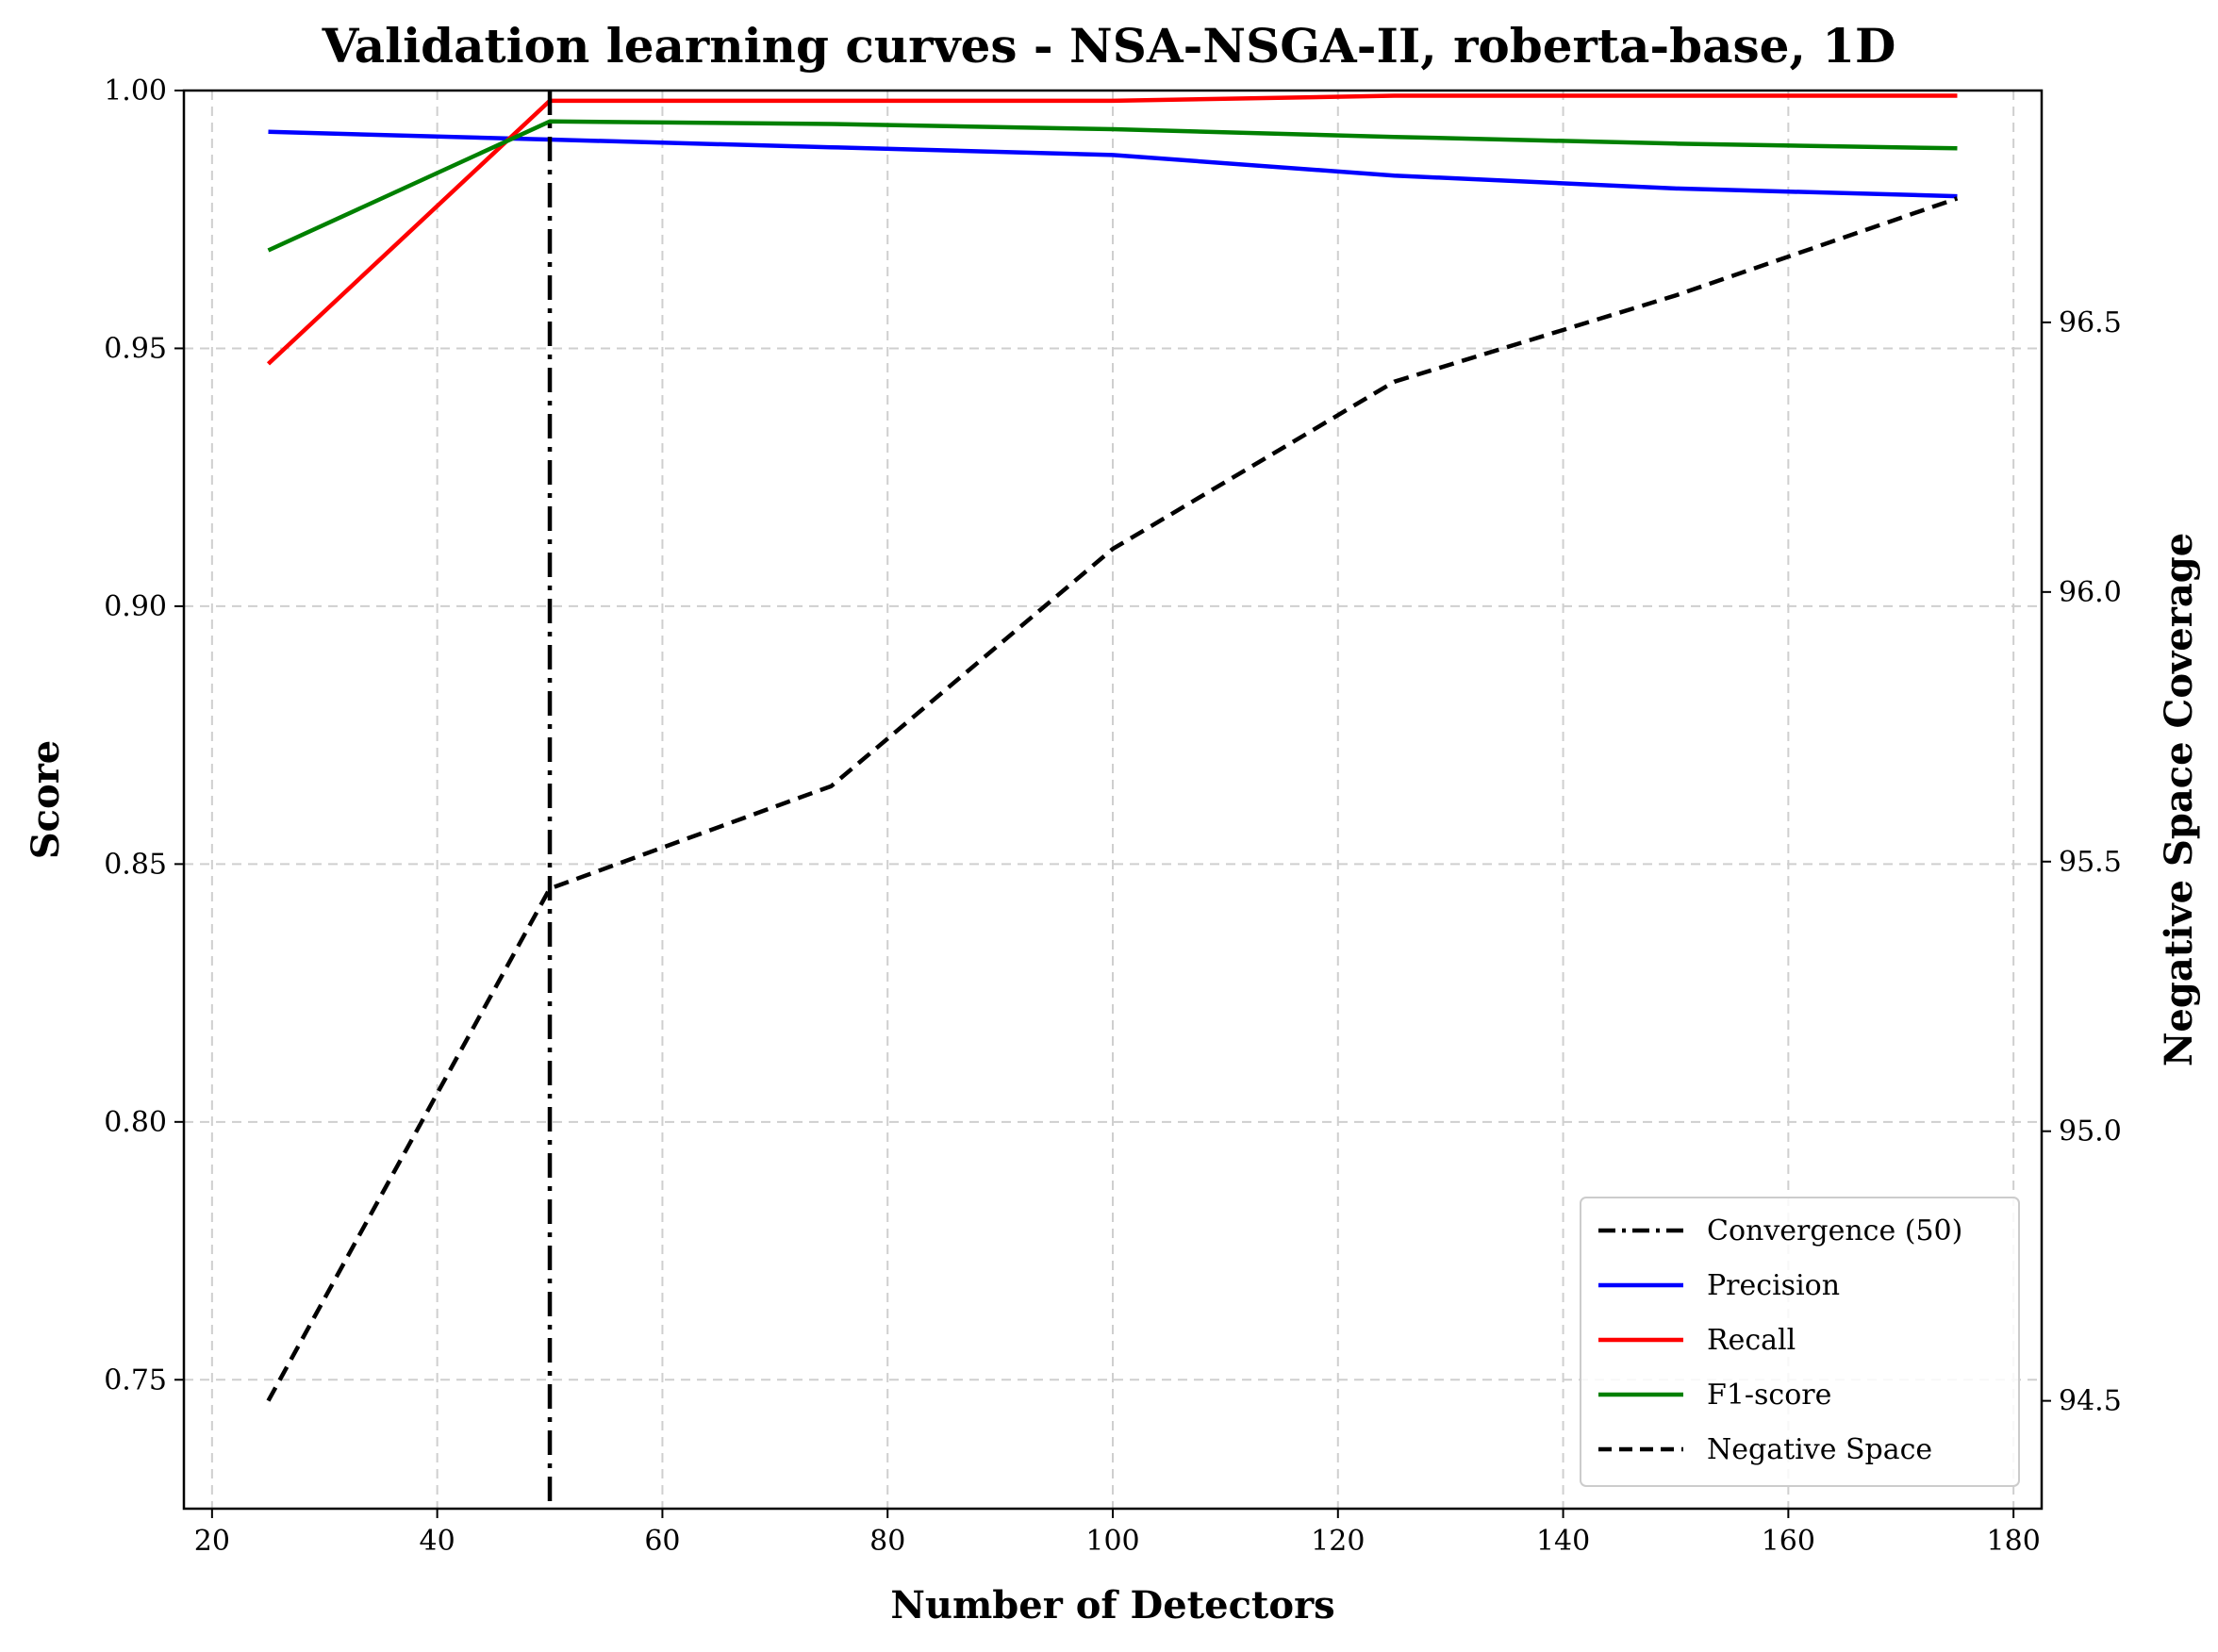  Describe the element at coordinates (136, 348) in the screenshot. I see `y-tick-label: 0.95` at that location.